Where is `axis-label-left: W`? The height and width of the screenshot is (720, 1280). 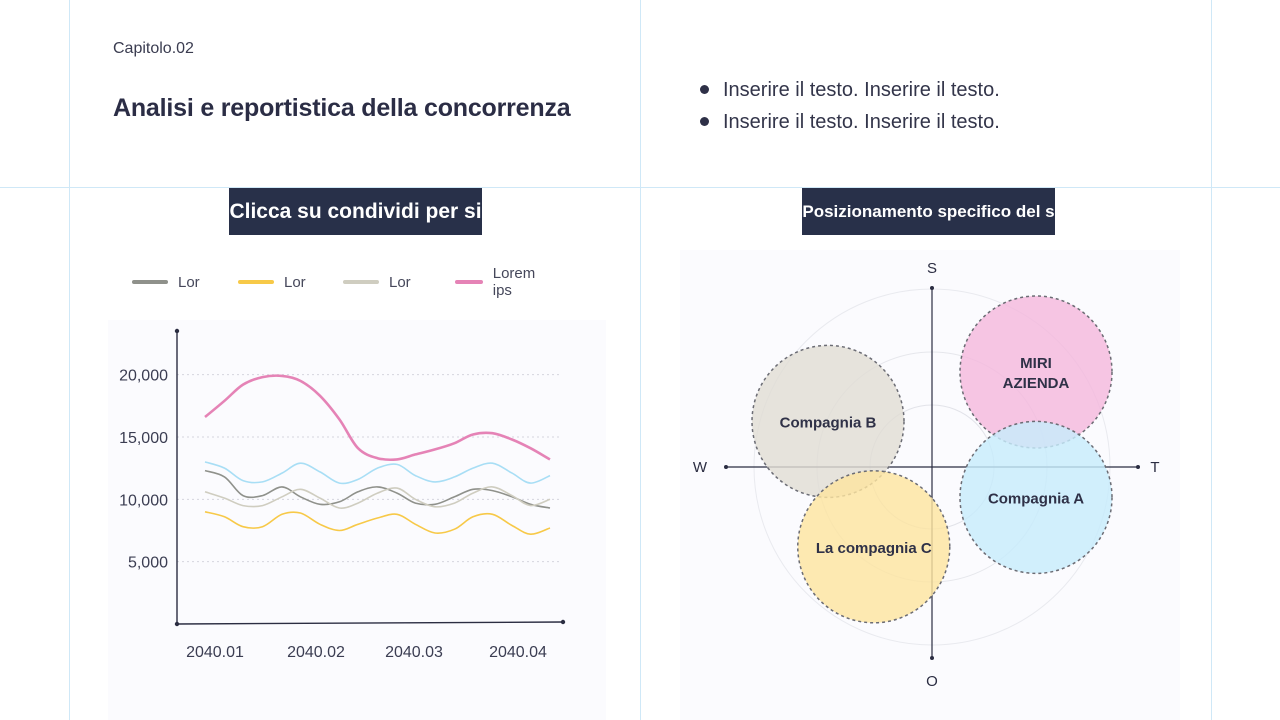
axis-label-left: W is located at coordinates (700, 467).